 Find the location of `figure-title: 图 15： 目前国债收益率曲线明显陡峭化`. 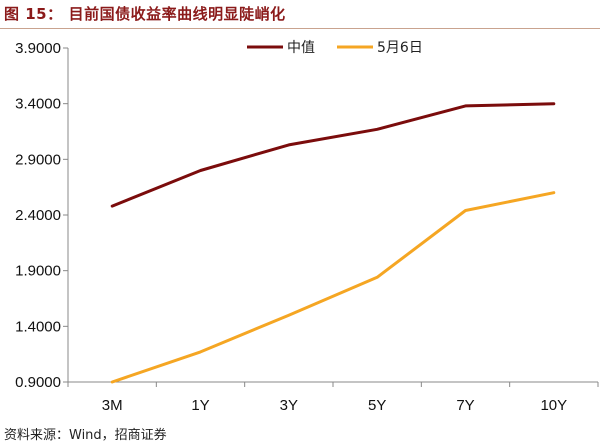

figure-title: 图 15： 目前国债收益率曲线明显陡峭化 is located at coordinates (145, 13).